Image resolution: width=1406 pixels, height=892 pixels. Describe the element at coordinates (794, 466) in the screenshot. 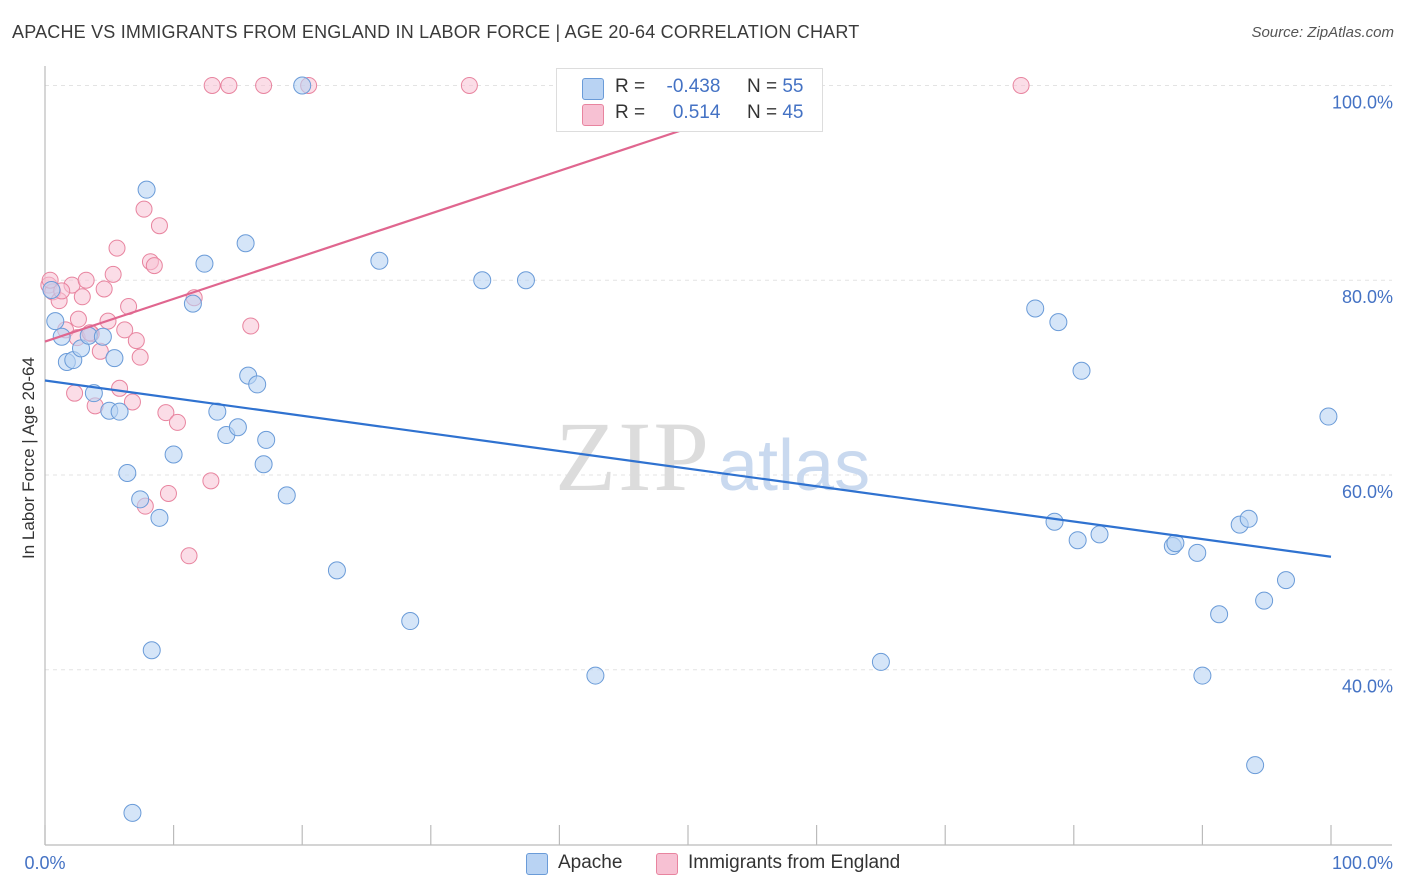

I see `watermark-atlas: atlas` at that location.